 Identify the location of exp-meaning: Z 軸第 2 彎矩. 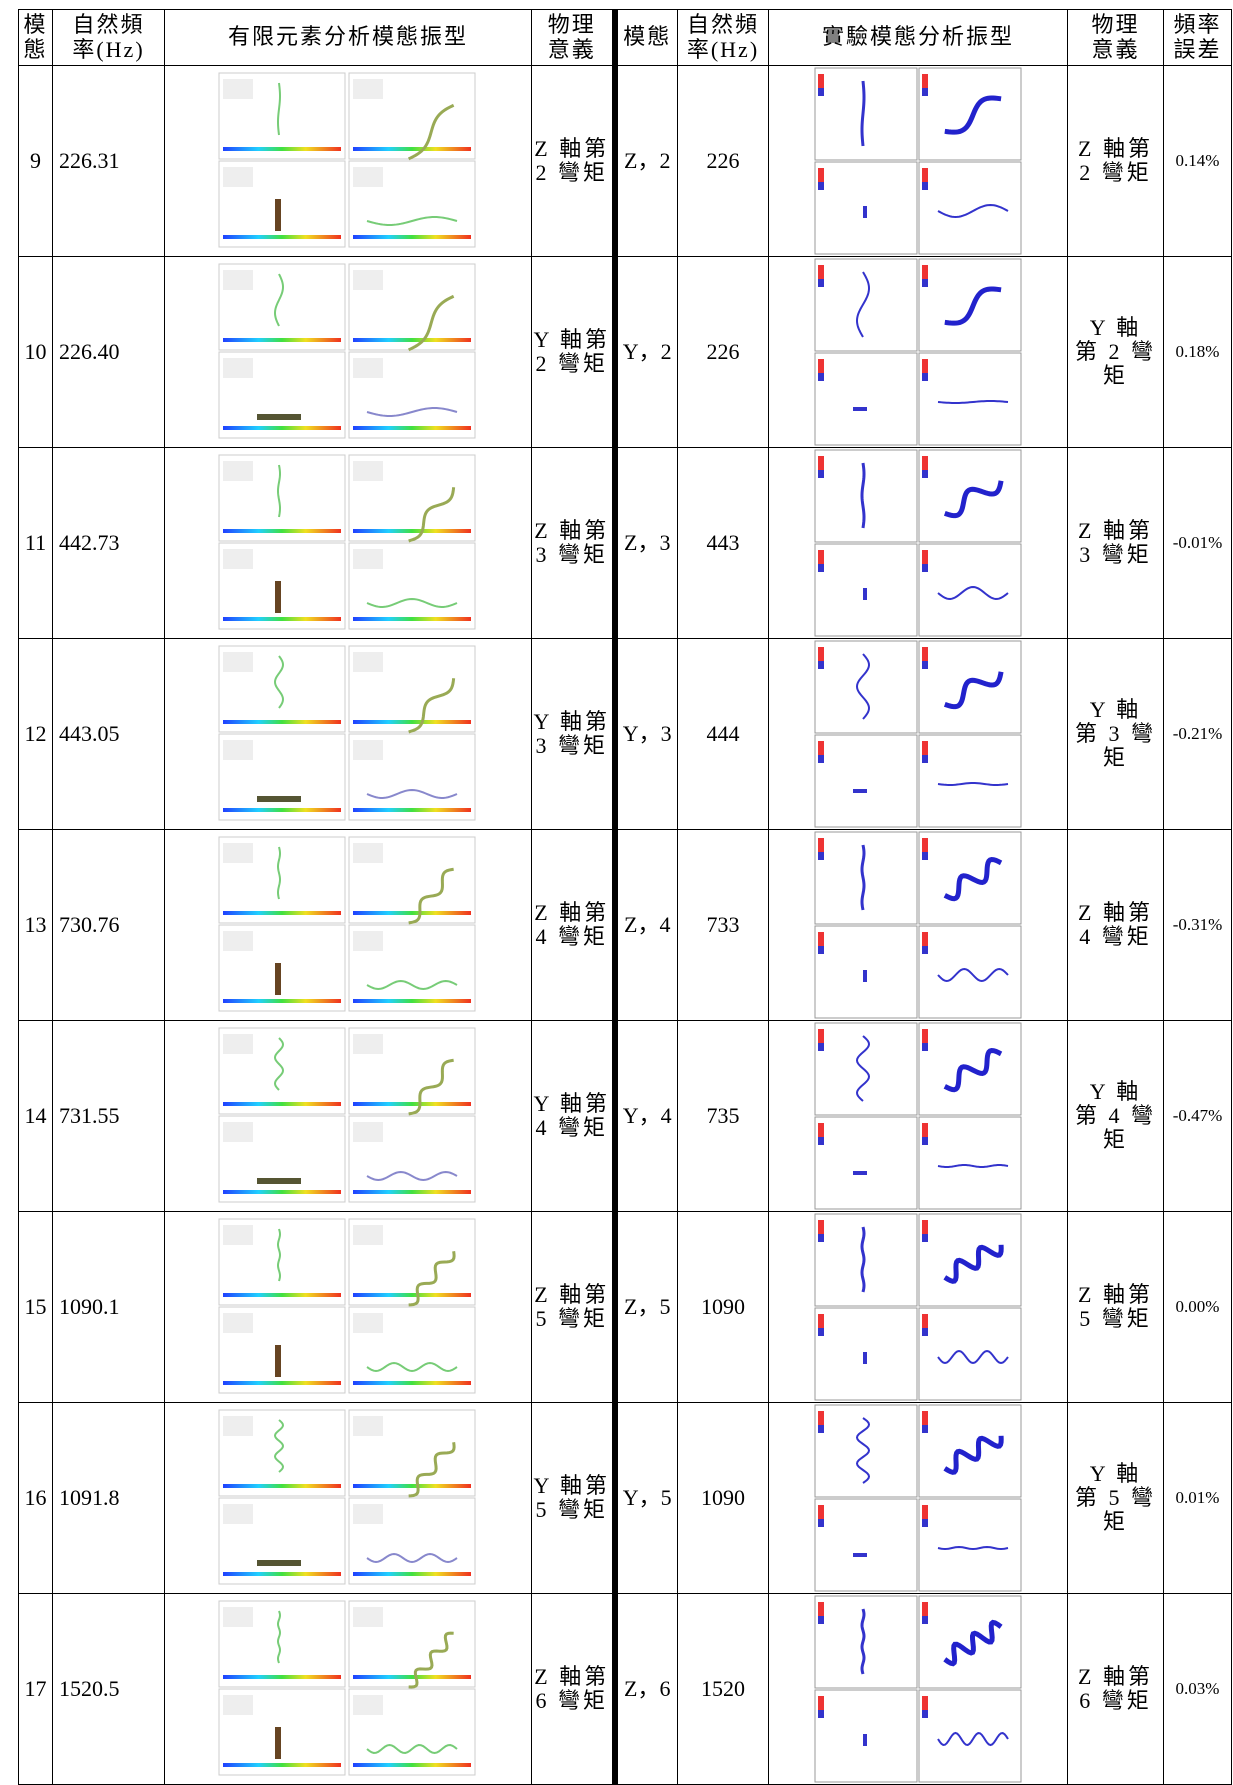
(1115, 161).